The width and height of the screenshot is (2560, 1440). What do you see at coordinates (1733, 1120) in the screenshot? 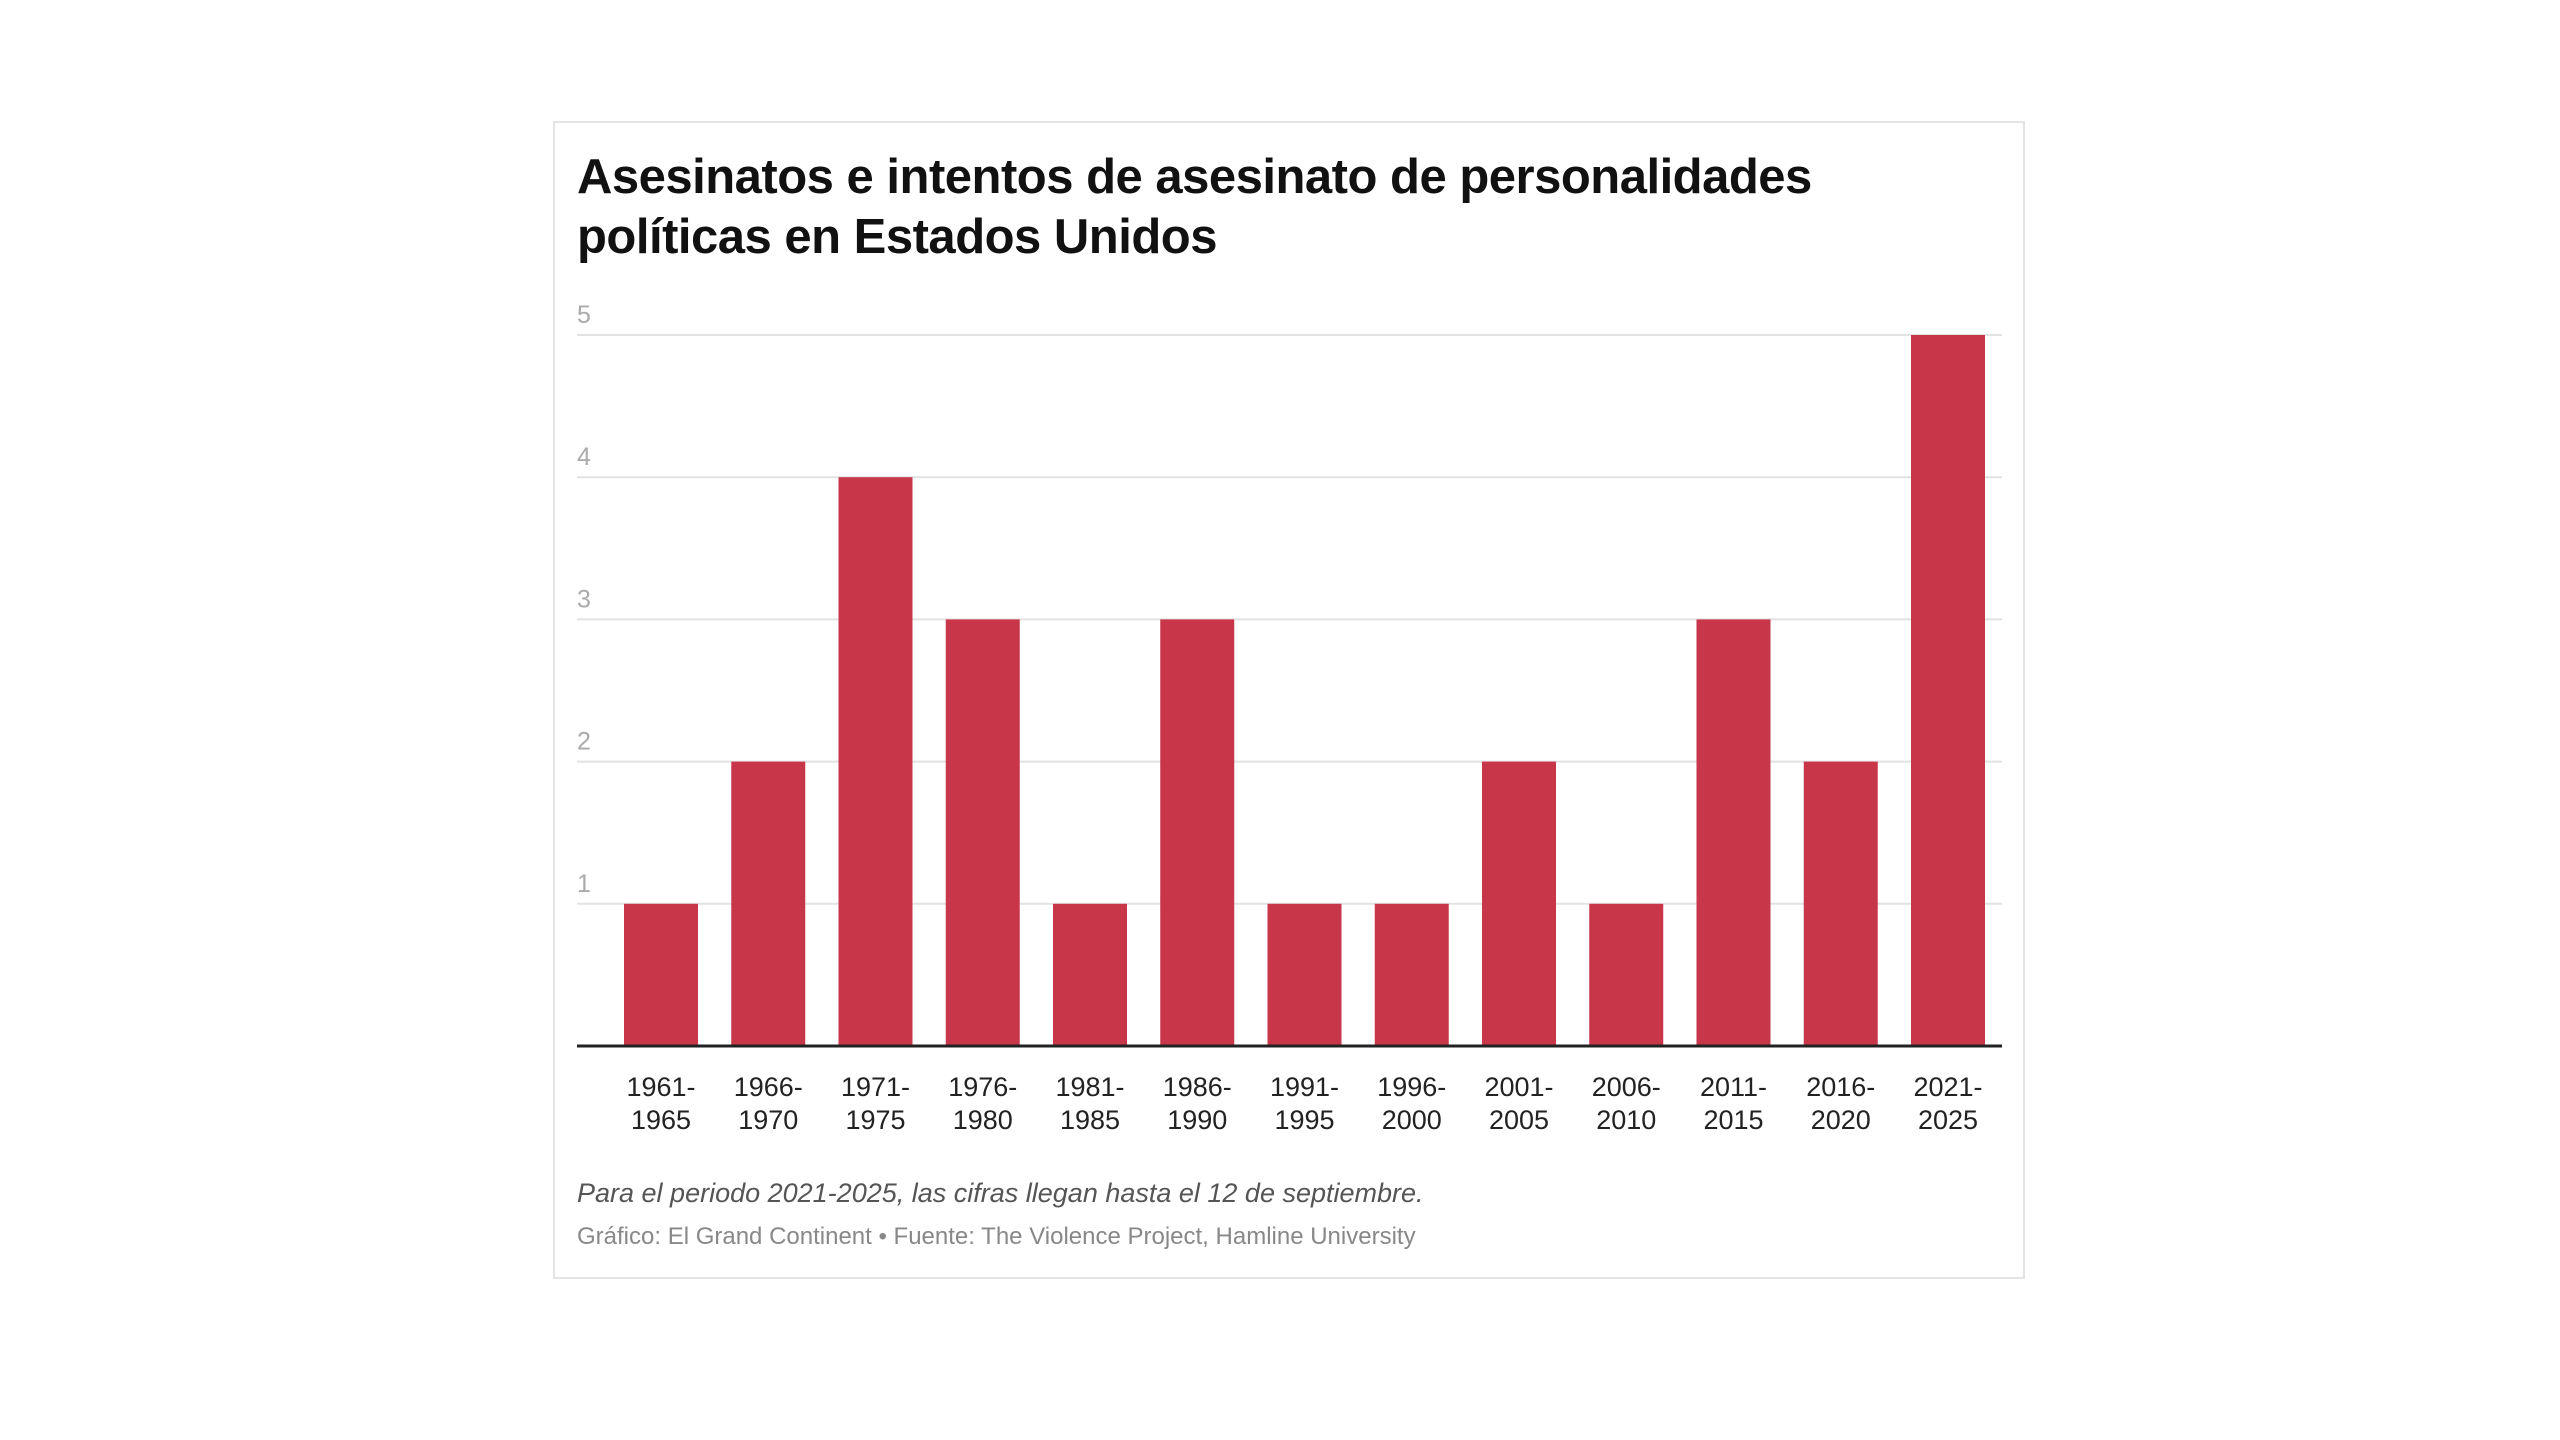
I see `x-tick-label: 2015` at bounding box center [1733, 1120].